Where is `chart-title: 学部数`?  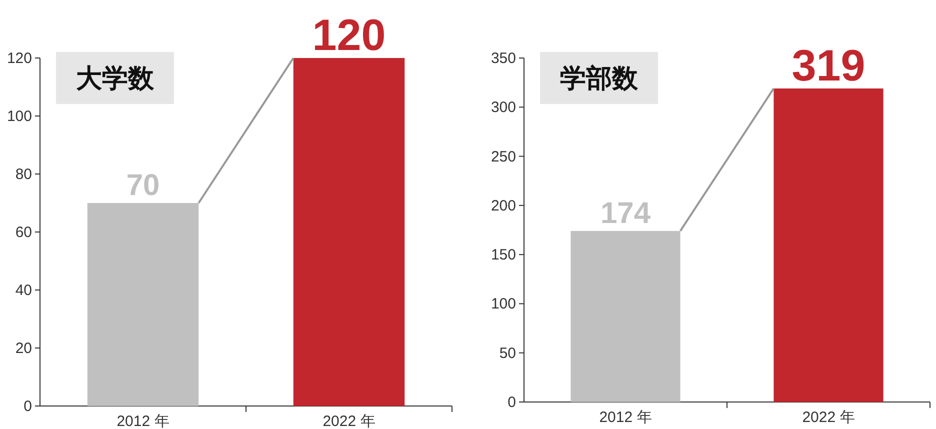 chart-title: 学部数 is located at coordinates (599, 78).